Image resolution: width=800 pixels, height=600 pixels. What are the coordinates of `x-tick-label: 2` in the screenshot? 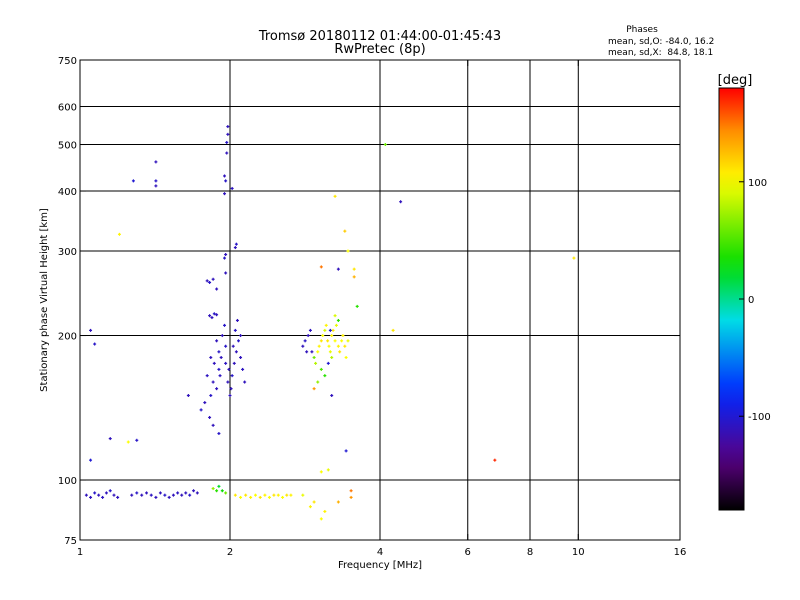 It's located at (230, 552).